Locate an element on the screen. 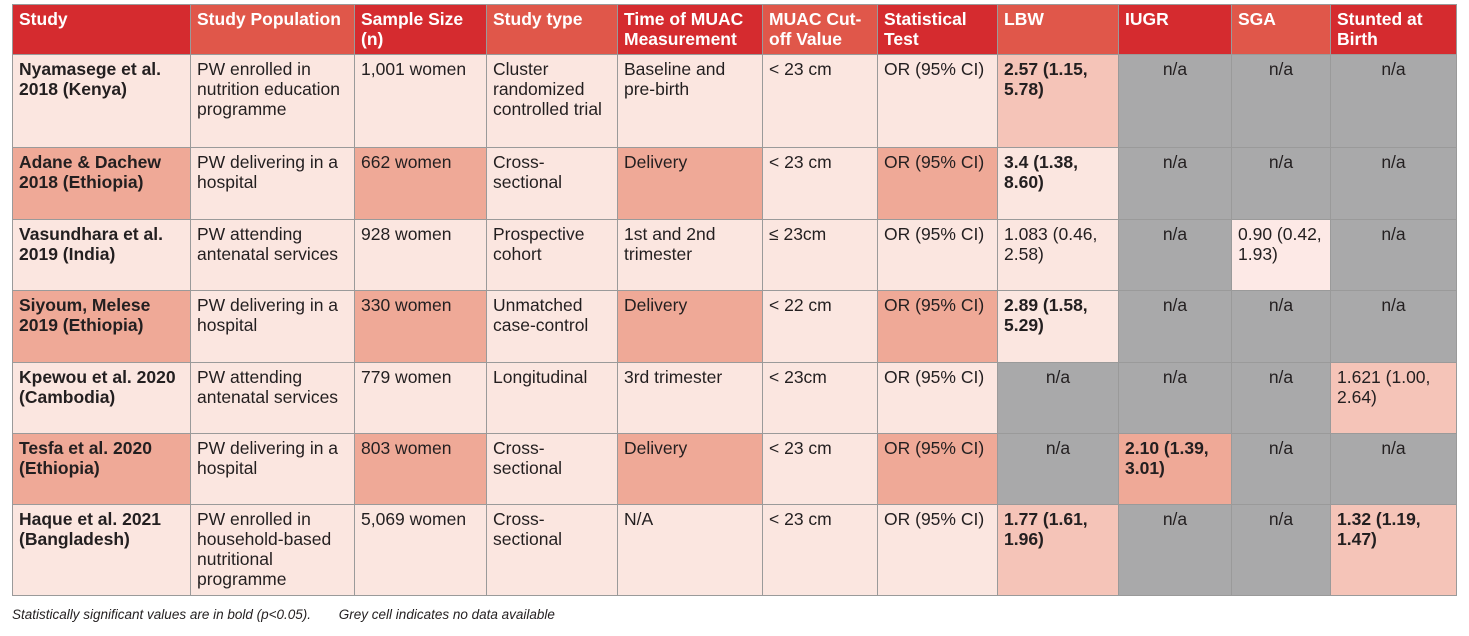  cell-stunted: 1.621 (1.00, 2.64) is located at coordinates (1393, 398).